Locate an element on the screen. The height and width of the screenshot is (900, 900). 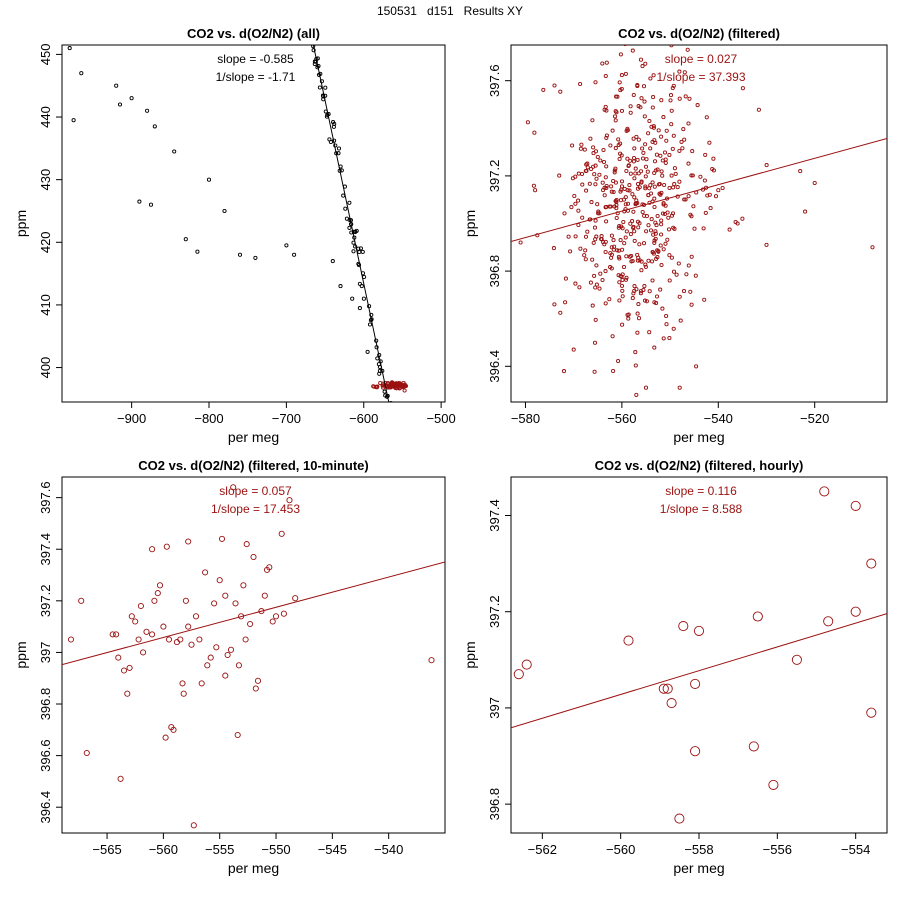
fit-line is located at coordinates (699, 189).